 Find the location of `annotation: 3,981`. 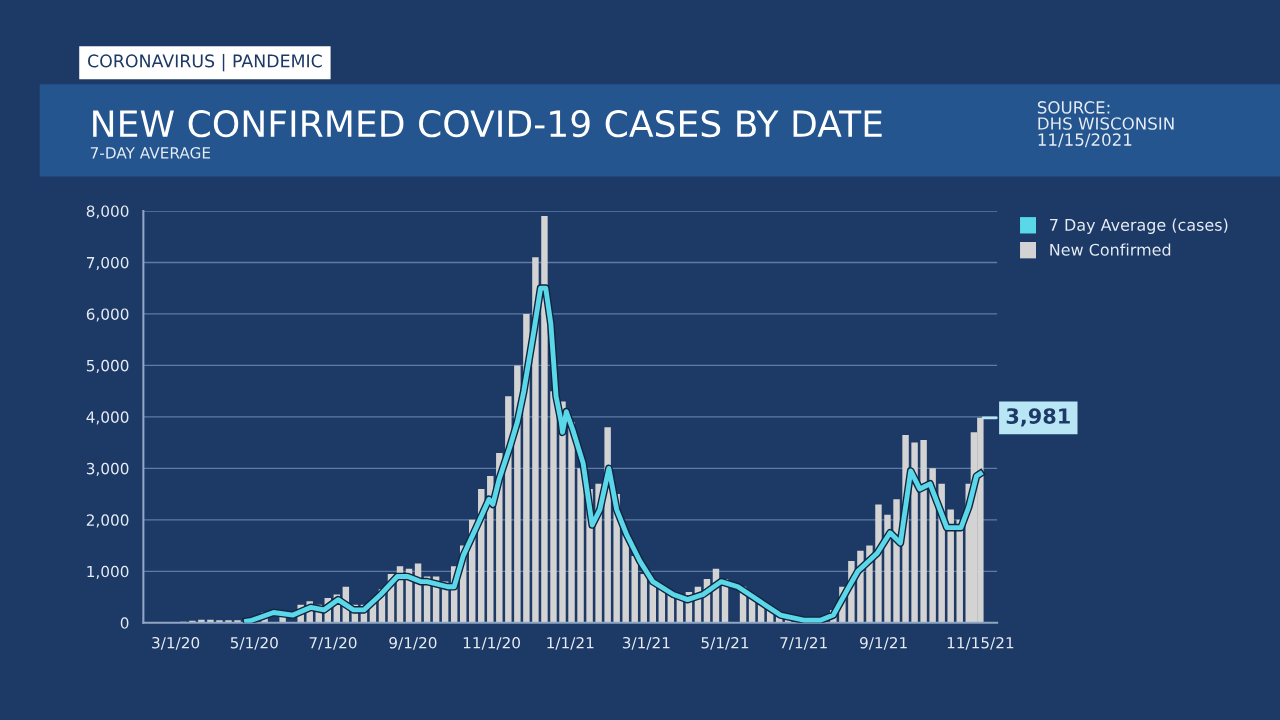

annotation: 3,981 is located at coordinates (1038, 417).